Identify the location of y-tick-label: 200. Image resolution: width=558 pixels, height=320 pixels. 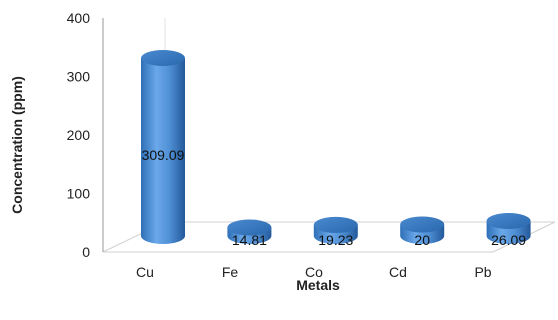
(79, 135).